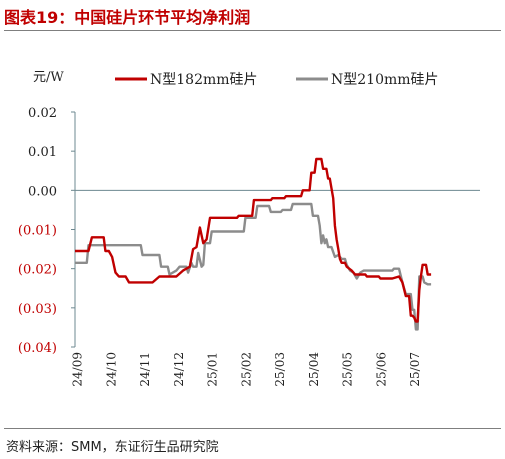 Image resolution: width=505 pixels, height=459 pixels. What do you see at coordinates (48, 77) in the screenshot?
I see `y-axis-unit-label: 元/W` at bounding box center [48, 77].